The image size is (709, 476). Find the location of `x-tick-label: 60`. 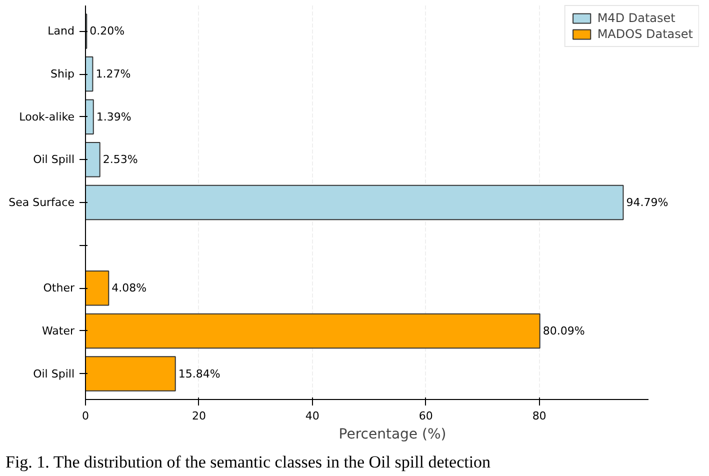

x-tick-label: 60 is located at coordinates (425, 416).